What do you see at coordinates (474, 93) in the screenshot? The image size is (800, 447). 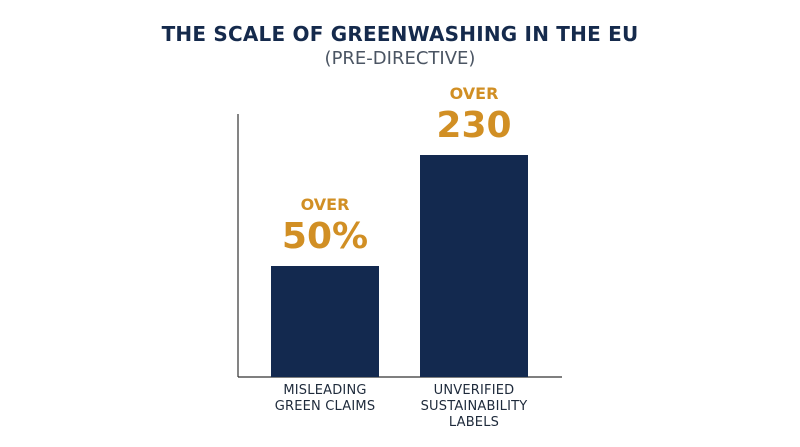 I see `bar-prefix-label-2: OVER` at bounding box center [474, 93].